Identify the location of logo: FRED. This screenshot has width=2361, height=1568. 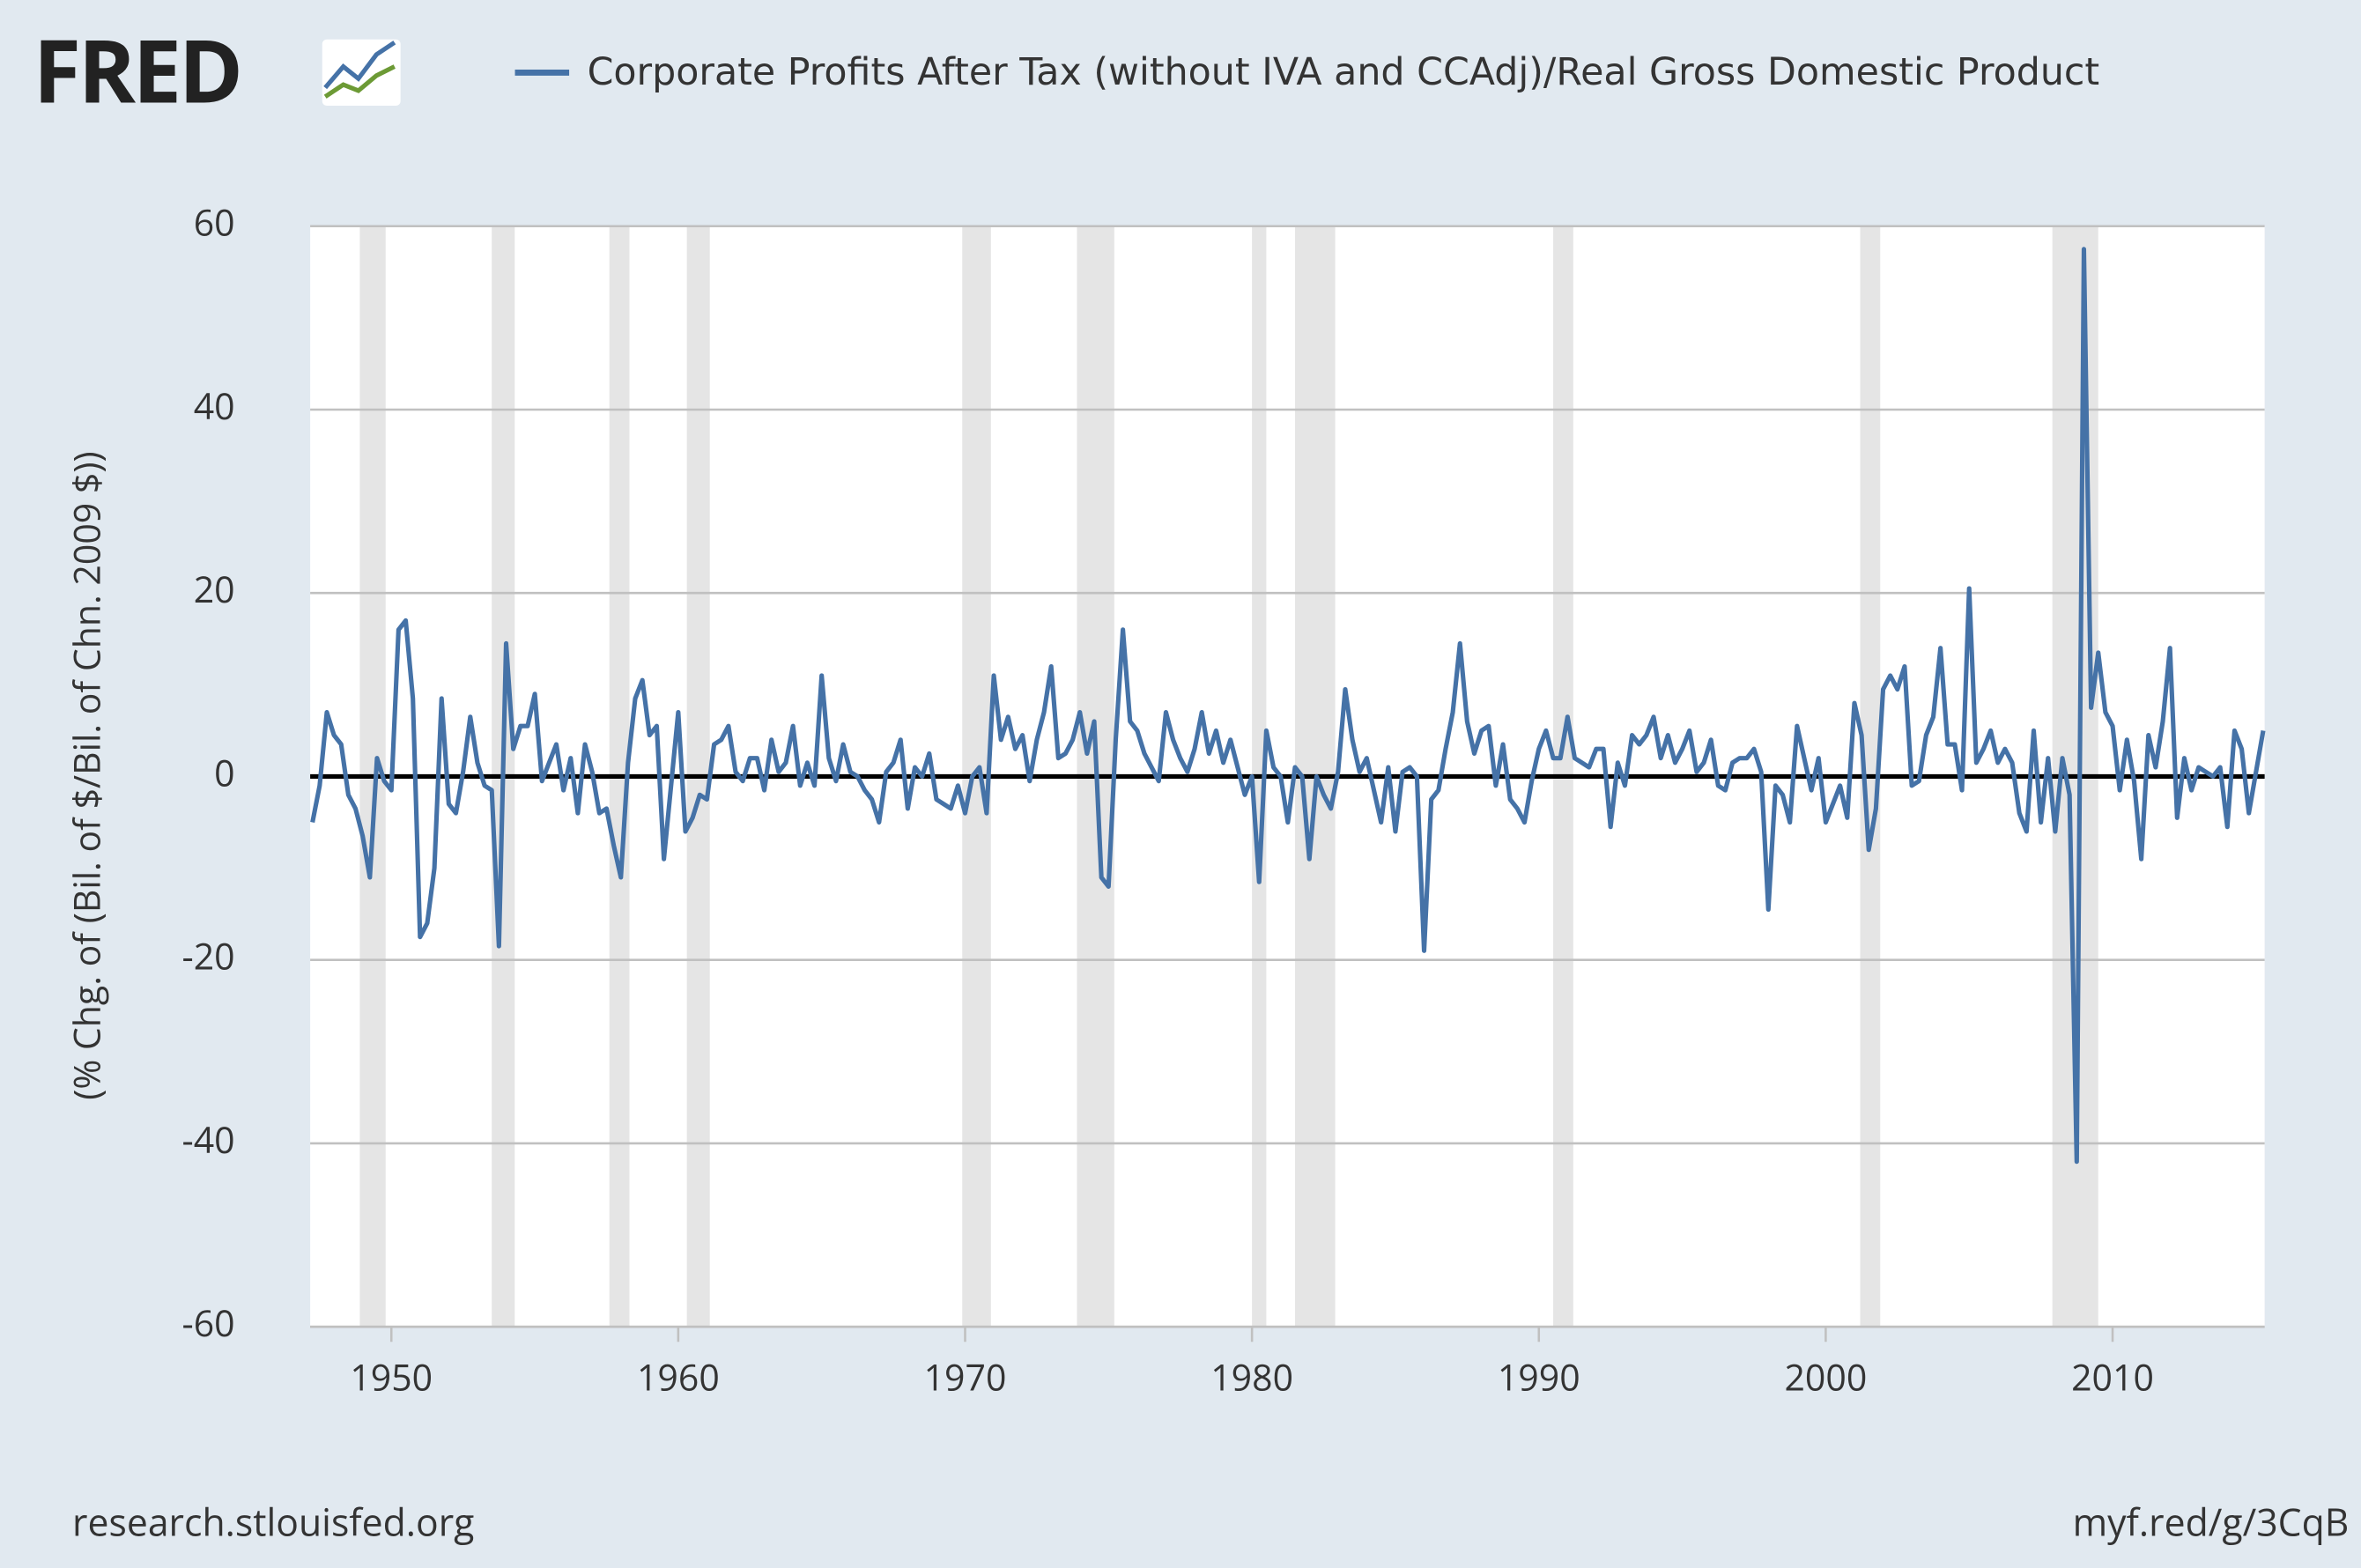
(137, 70).